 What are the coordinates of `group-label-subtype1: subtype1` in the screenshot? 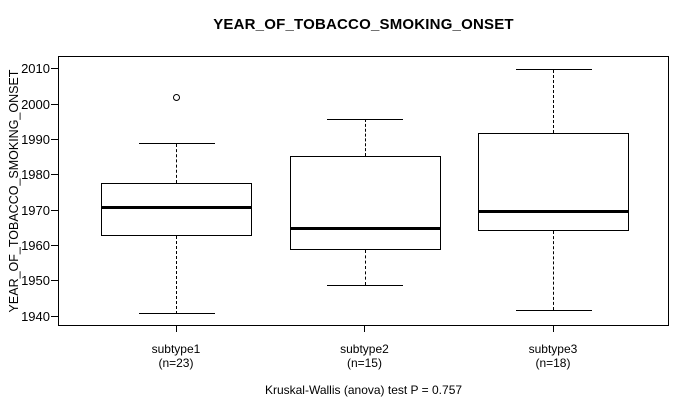 It's located at (176, 349).